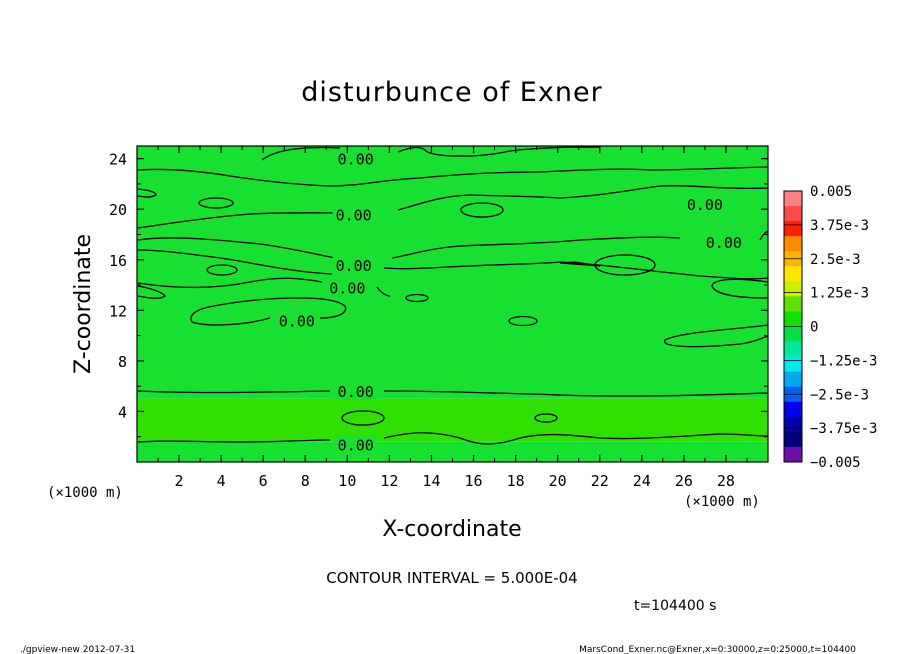  What do you see at coordinates (843, 429) in the screenshot?
I see `colorbar-label: −3.75e-3` at bounding box center [843, 429].